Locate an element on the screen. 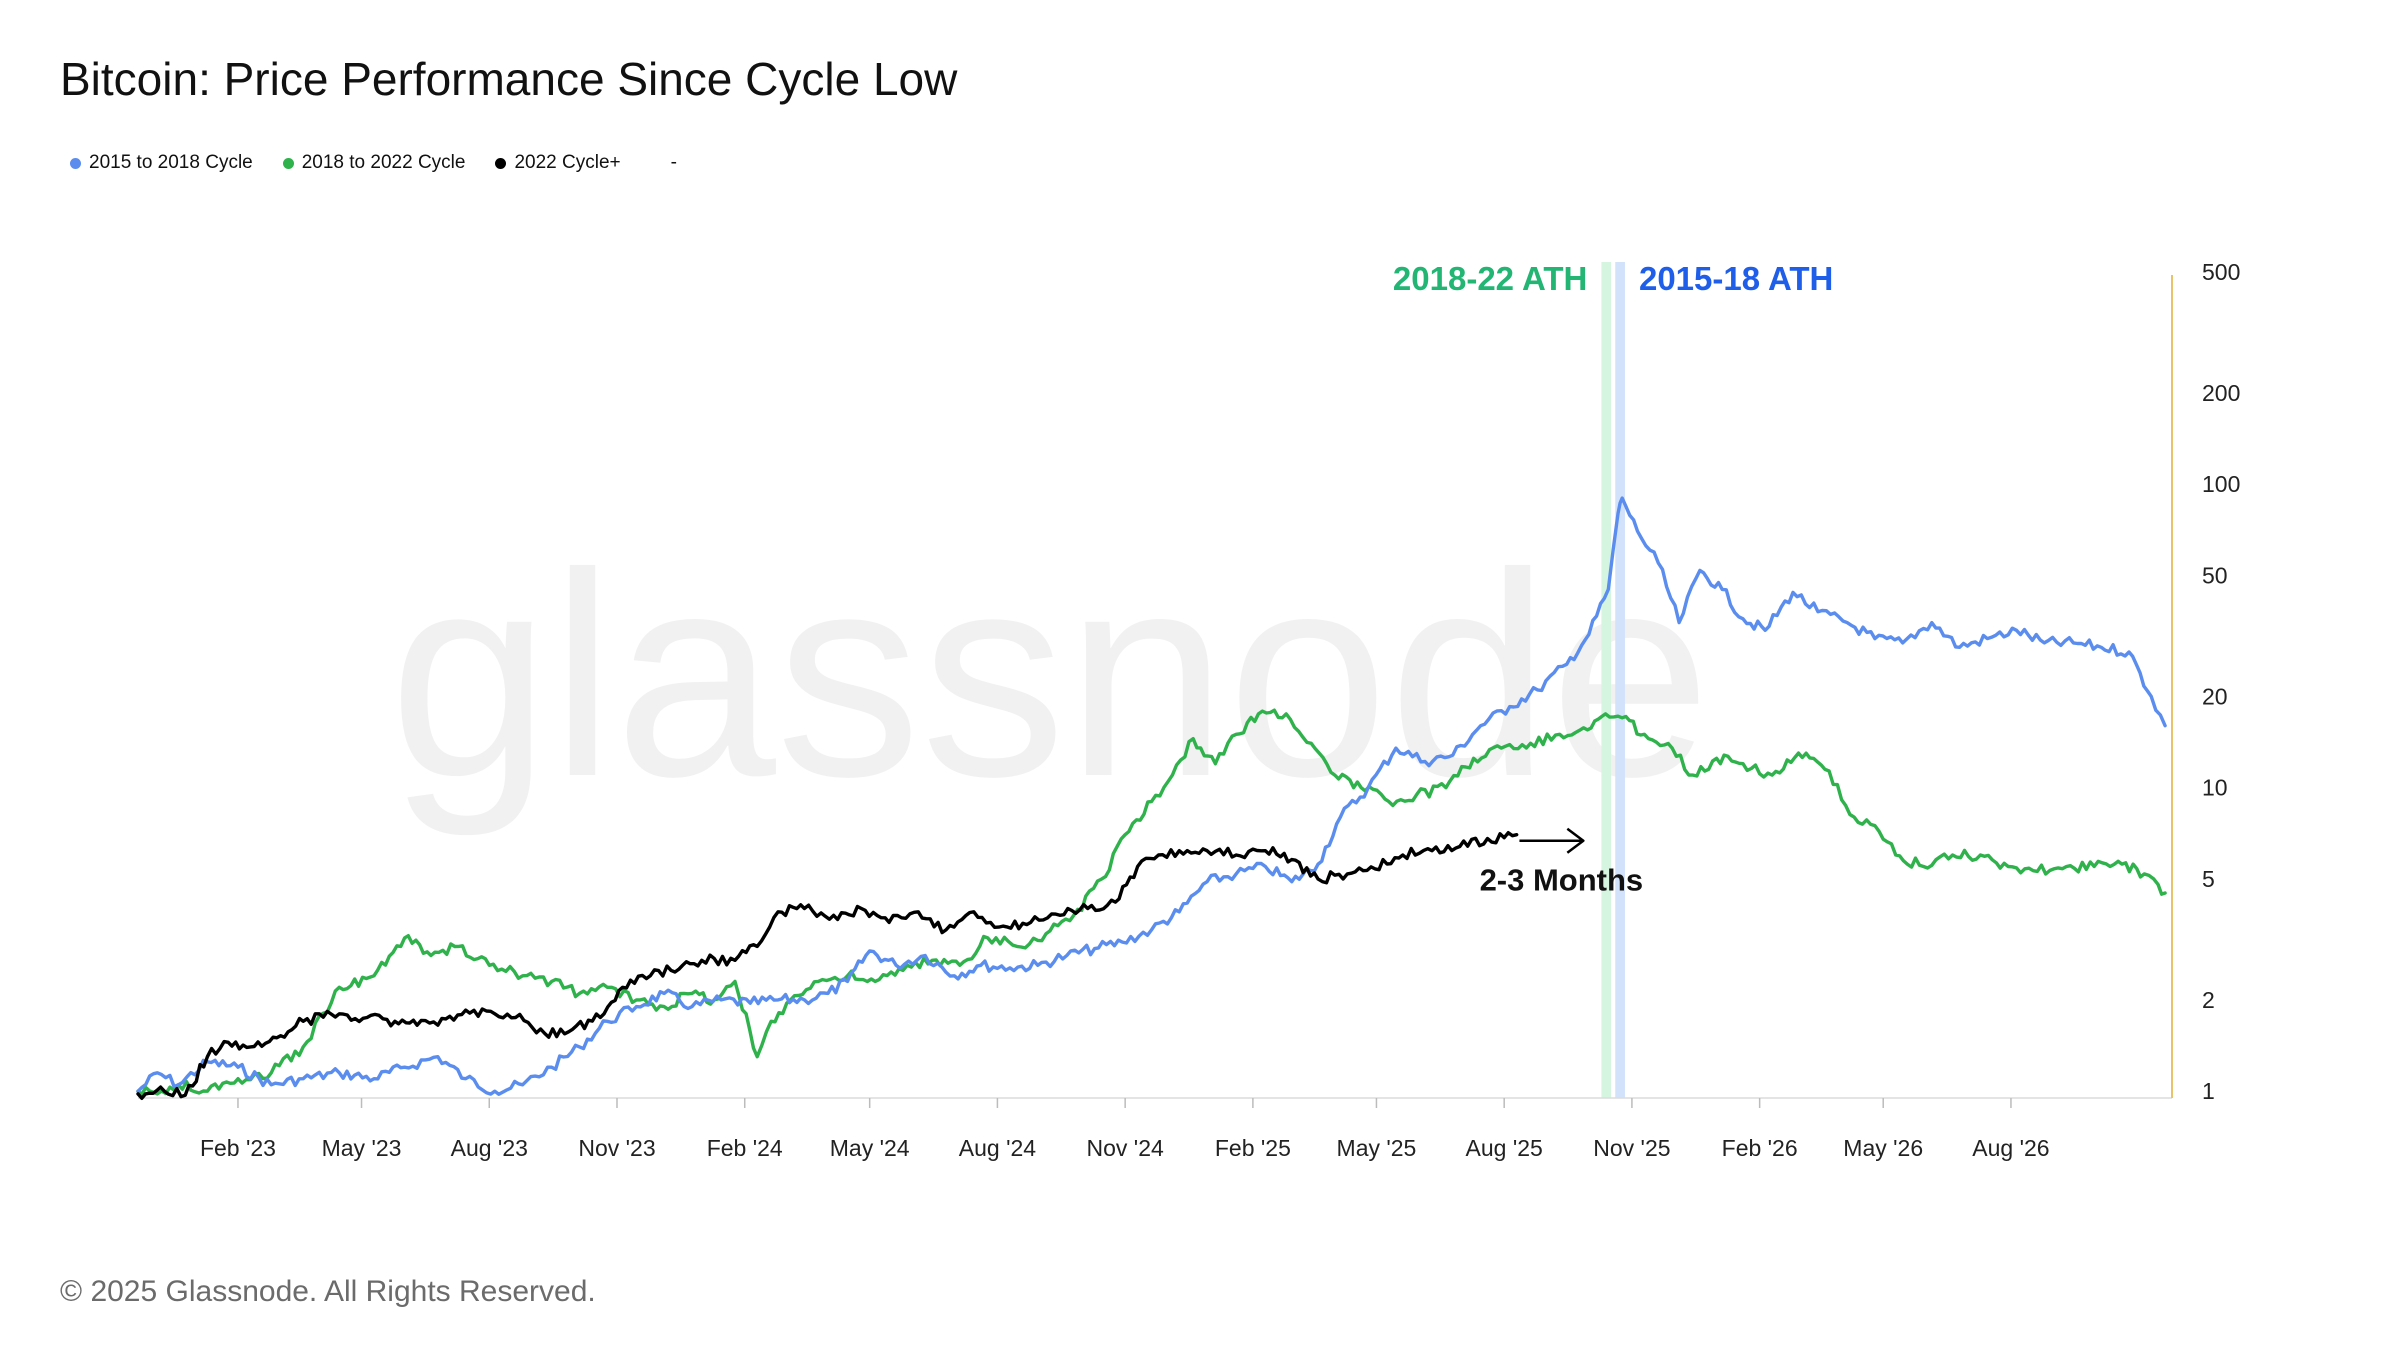 The width and height of the screenshot is (2400, 1350). ath-bands: 2018-22 ATH 2015-18 ATH is located at coordinates (1613, 679).